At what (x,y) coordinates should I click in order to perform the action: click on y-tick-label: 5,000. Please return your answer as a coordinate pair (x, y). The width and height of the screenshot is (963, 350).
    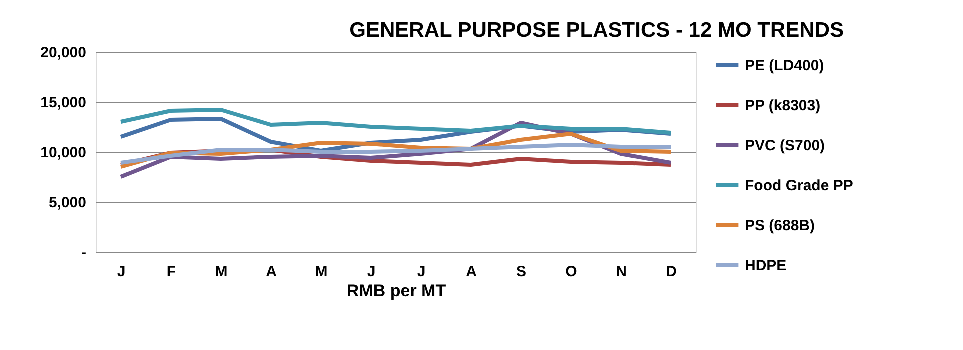
    Looking at the image, I should click on (67, 203).